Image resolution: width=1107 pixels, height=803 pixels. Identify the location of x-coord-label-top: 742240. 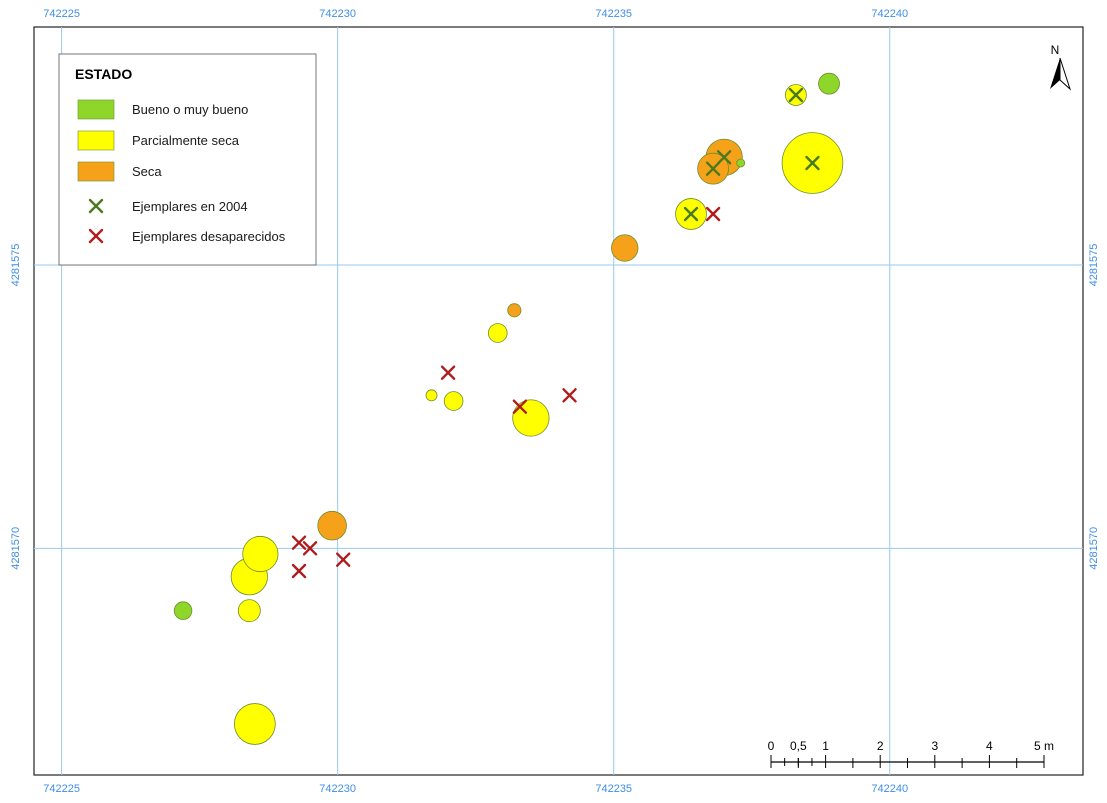
(889, 14).